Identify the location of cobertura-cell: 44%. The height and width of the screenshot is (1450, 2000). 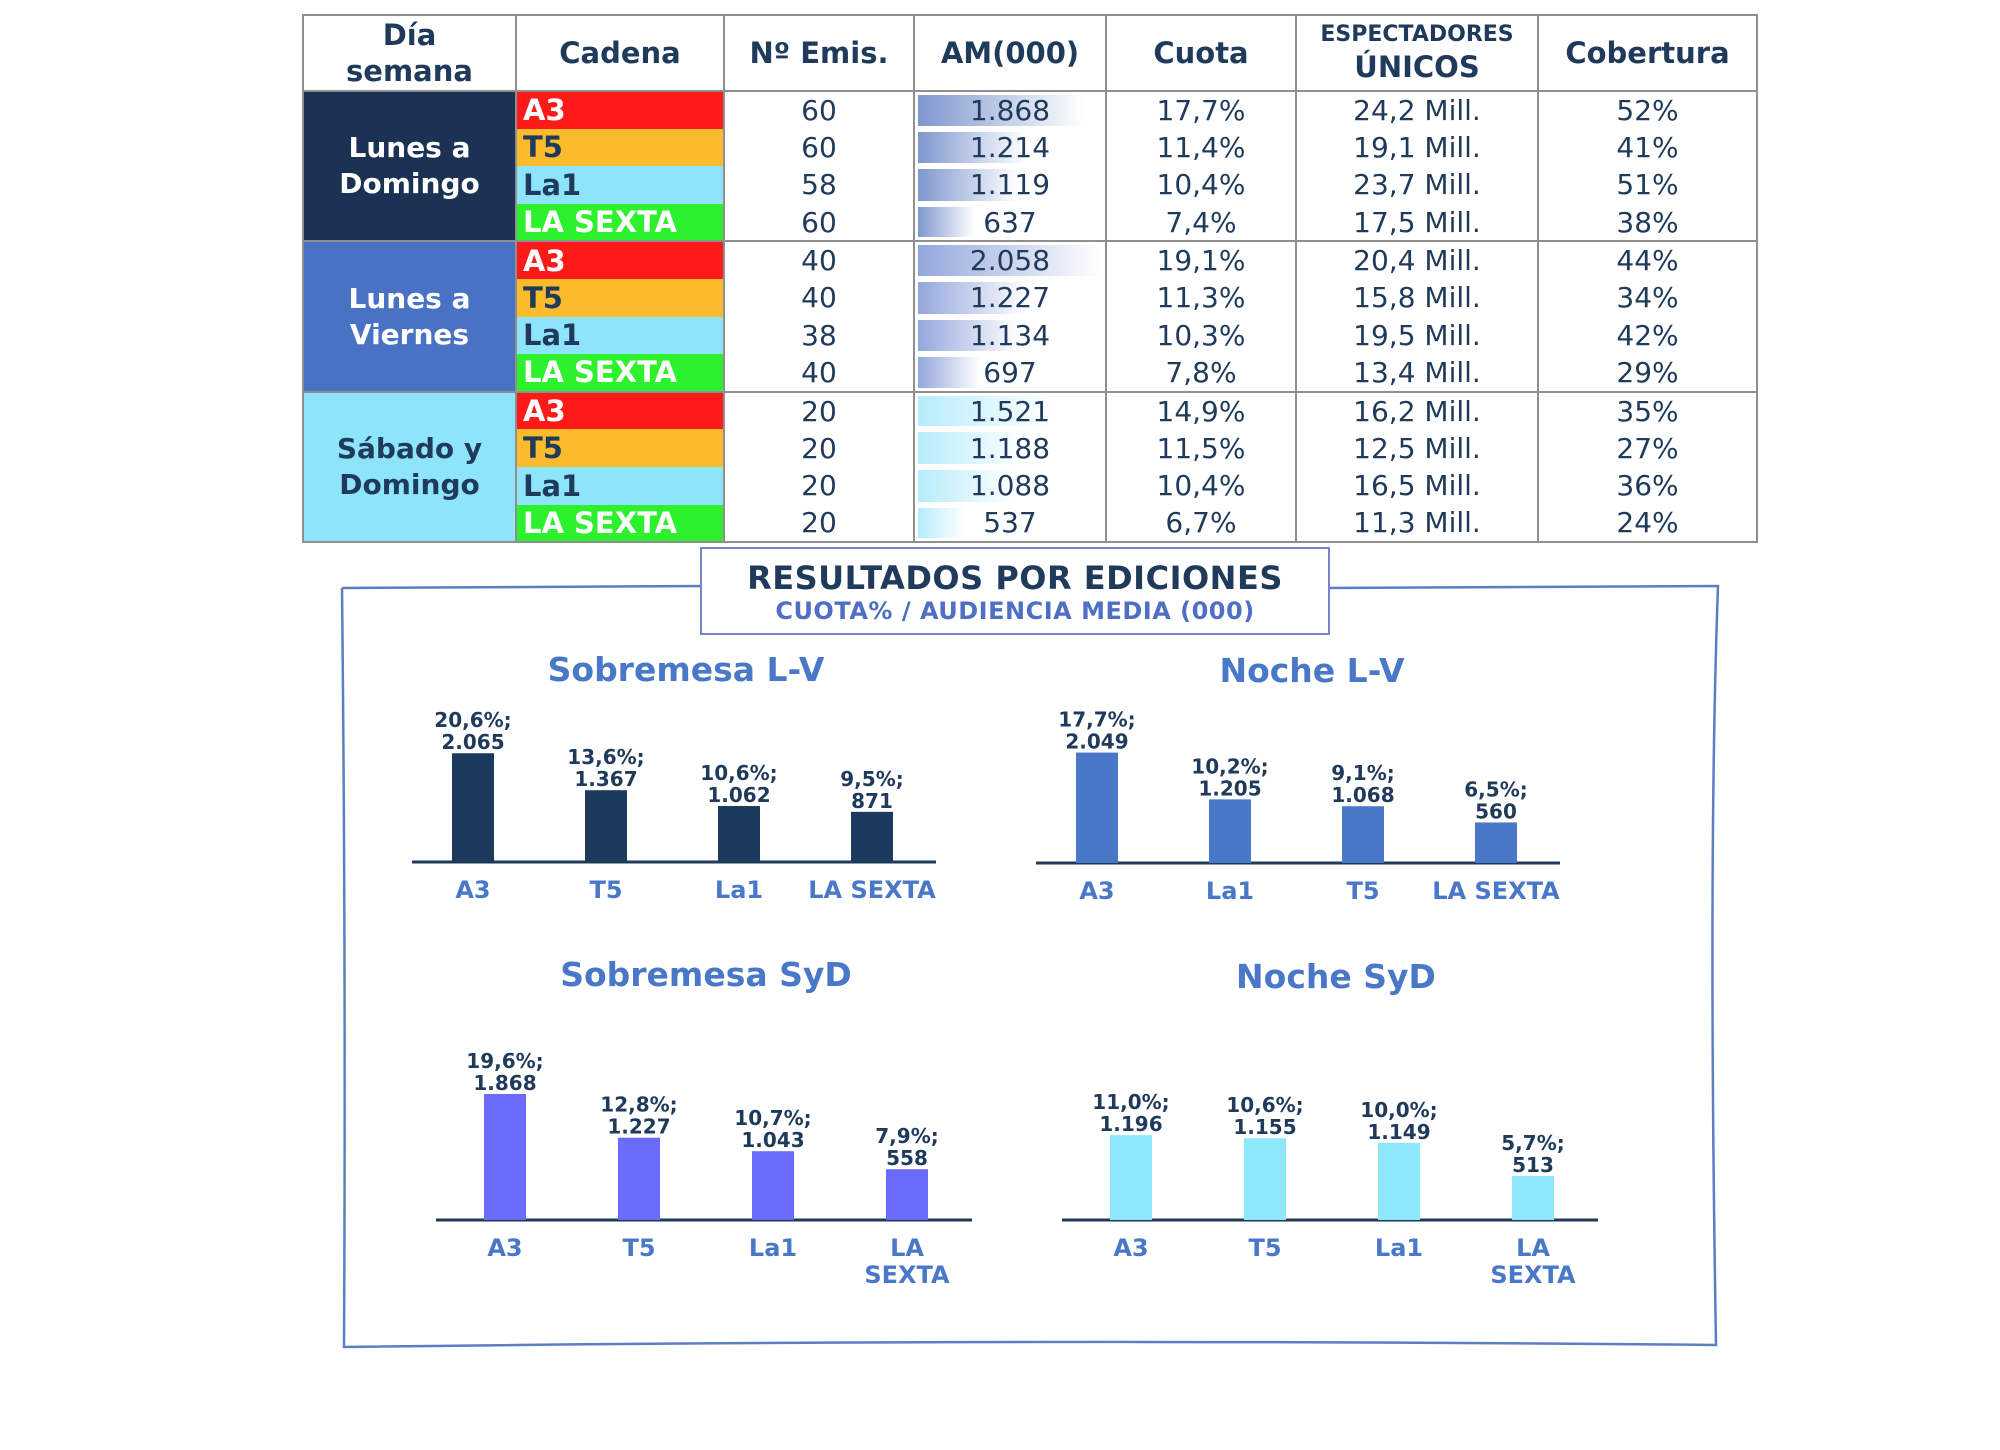
(1647, 259).